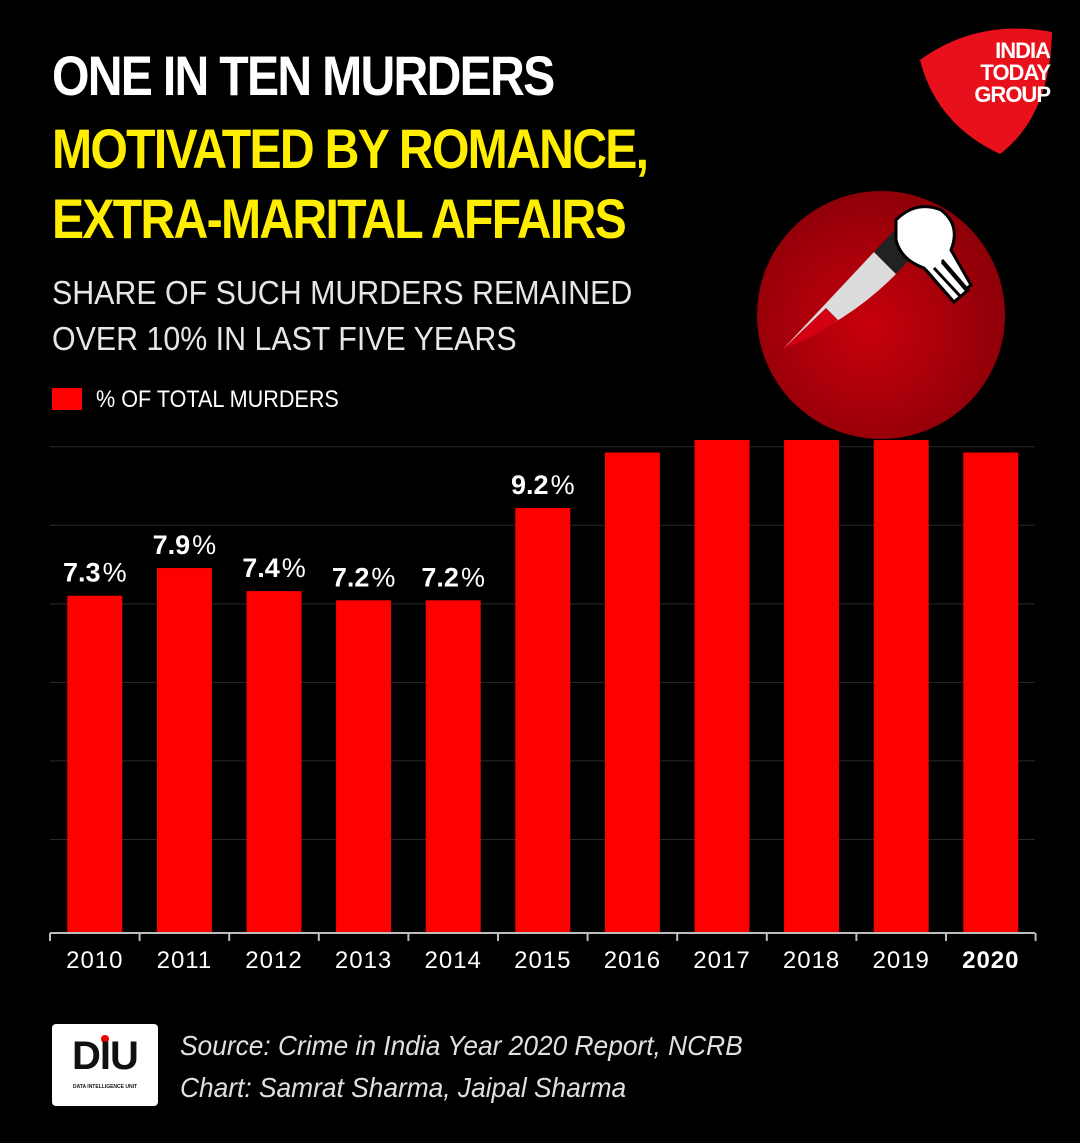 This screenshot has height=1143, width=1080. I want to click on bar-2013, so click(364, 766).